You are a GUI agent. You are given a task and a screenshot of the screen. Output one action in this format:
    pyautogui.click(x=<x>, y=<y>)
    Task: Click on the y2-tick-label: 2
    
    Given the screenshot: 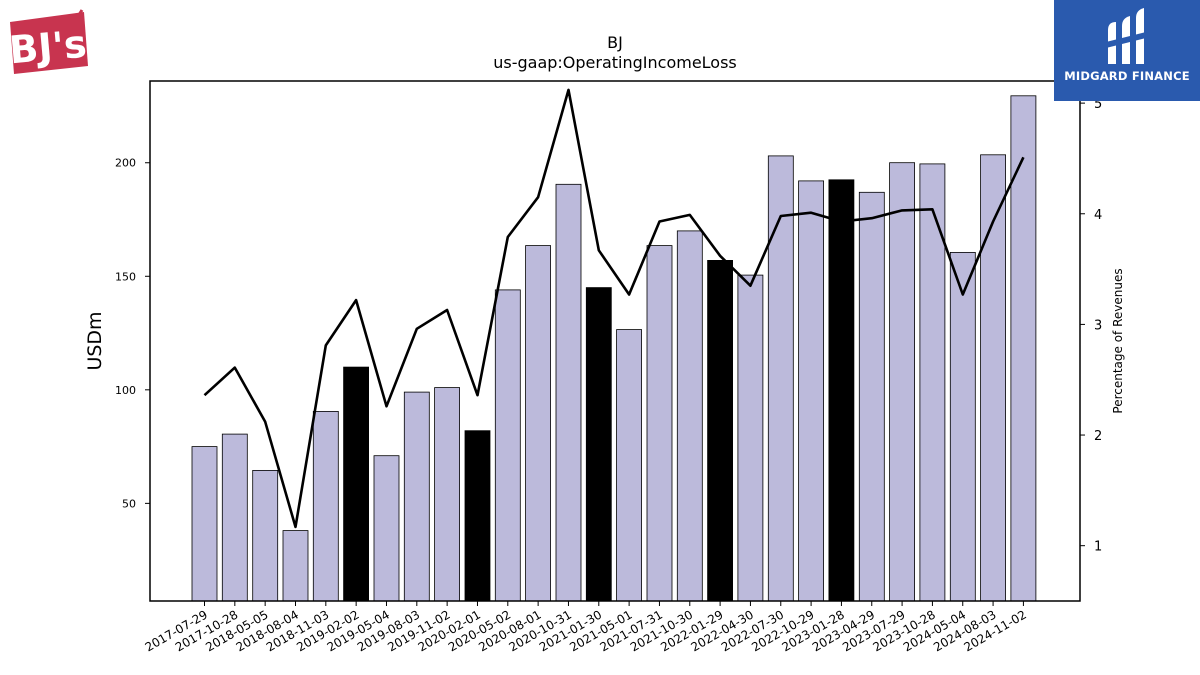 What is the action you would take?
    pyautogui.click(x=1098, y=436)
    